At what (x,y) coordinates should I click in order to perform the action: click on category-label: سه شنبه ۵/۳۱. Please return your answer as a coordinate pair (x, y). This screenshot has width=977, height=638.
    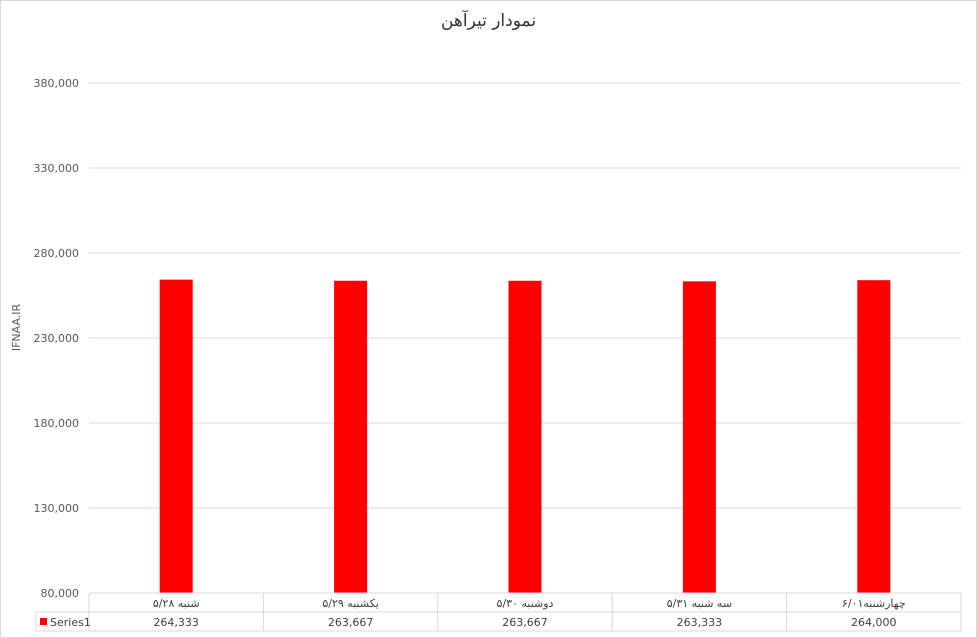
    Looking at the image, I should click on (699, 603).